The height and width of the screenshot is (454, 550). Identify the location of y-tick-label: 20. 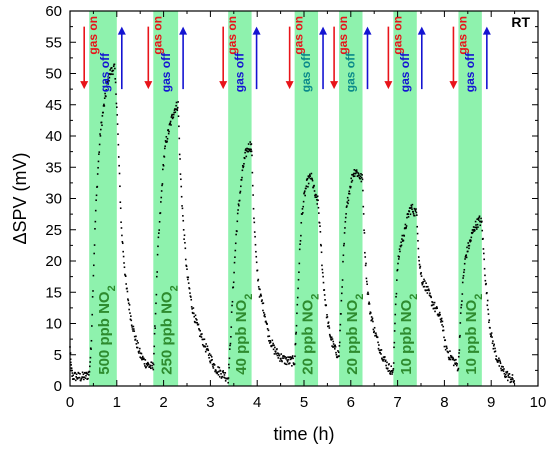
(53, 261).